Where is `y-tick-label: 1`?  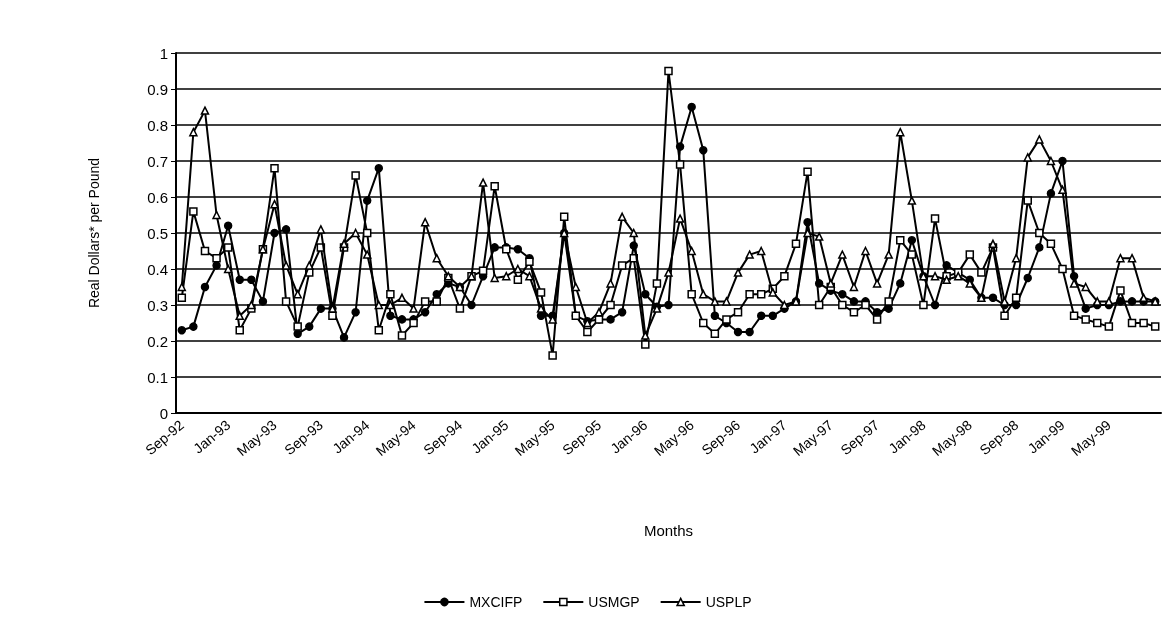 y-tick-label: 1 is located at coordinates (163, 53).